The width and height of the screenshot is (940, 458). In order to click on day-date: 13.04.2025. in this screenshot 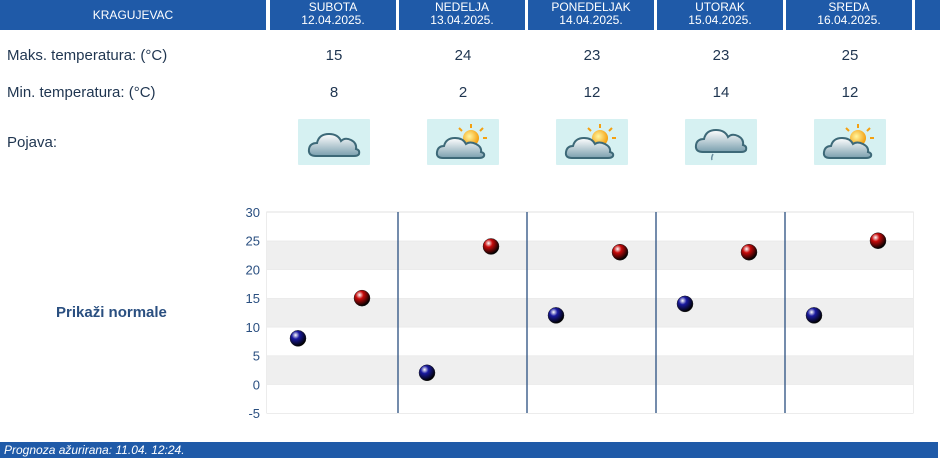, I will do `click(462, 20)`.